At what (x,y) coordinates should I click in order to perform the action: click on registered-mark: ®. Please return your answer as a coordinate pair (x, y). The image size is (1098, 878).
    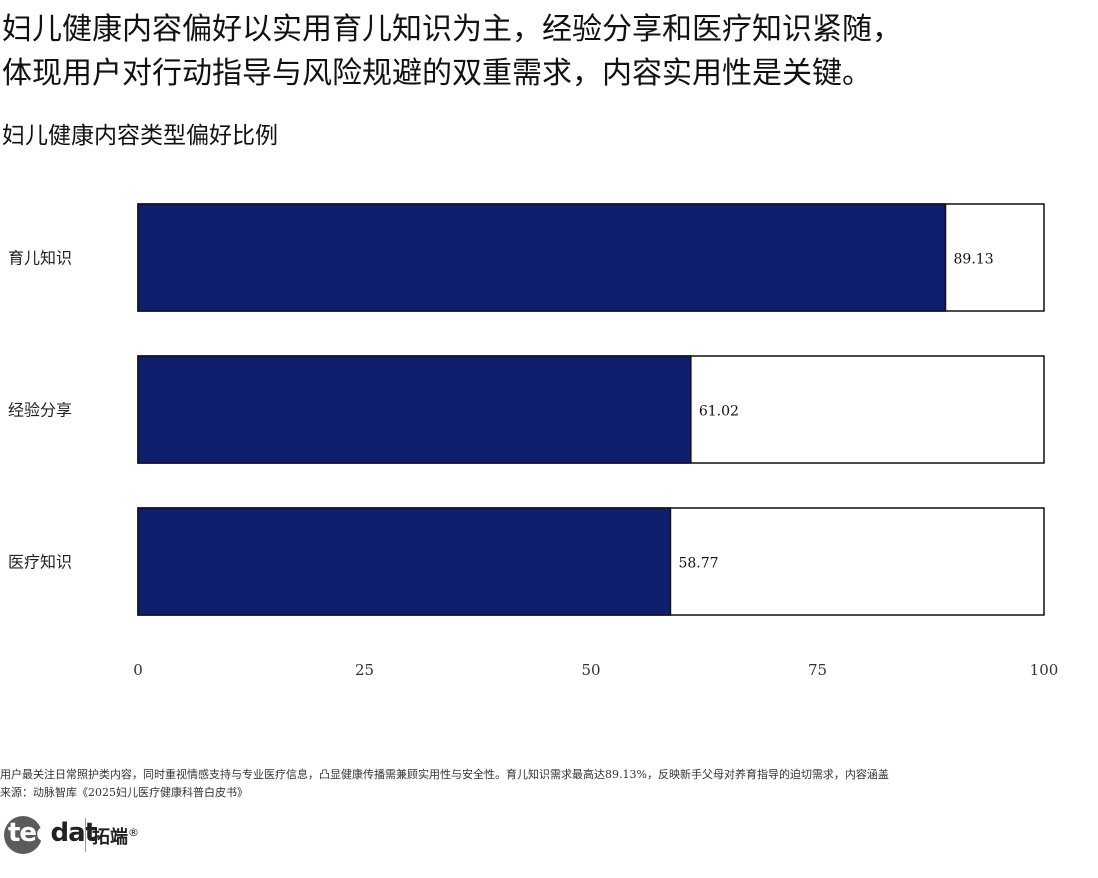
    Looking at the image, I should click on (133, 832).